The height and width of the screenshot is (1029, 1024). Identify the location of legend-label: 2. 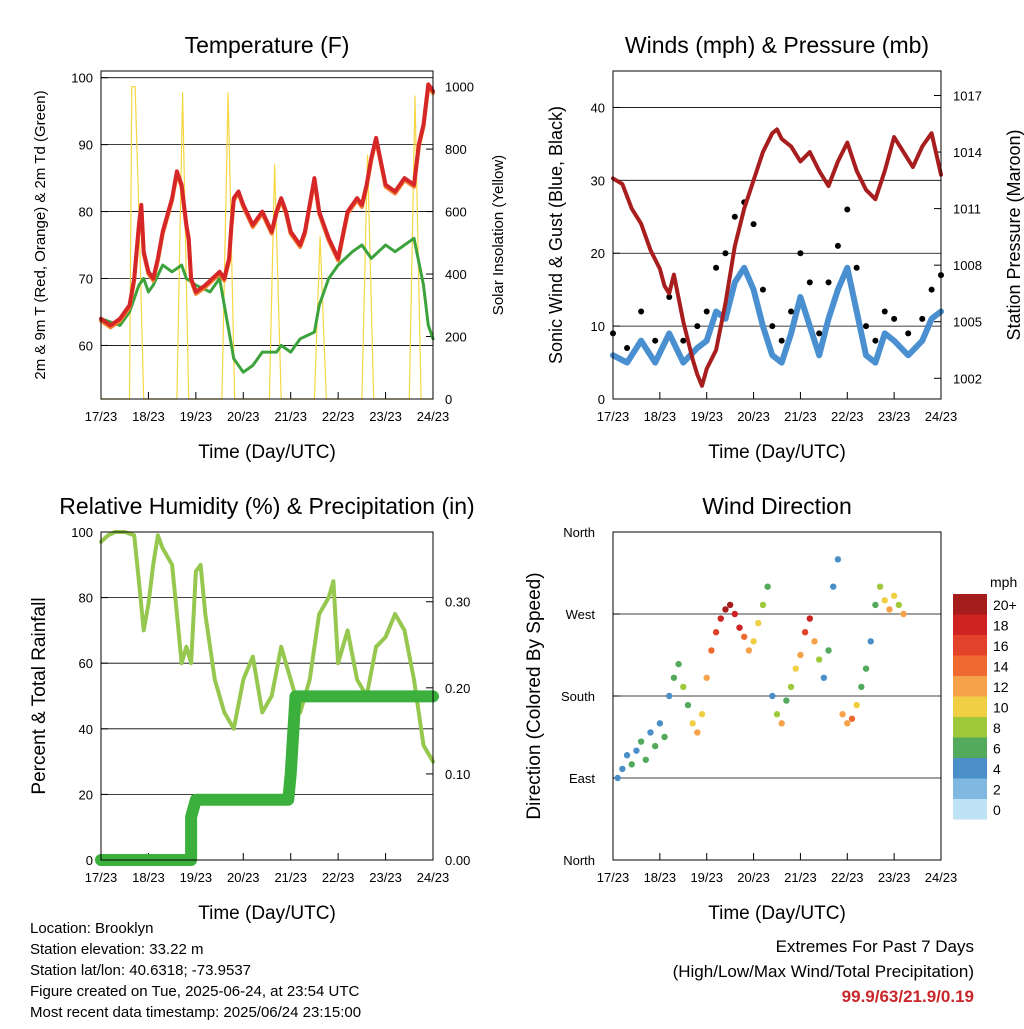
(997, 790).